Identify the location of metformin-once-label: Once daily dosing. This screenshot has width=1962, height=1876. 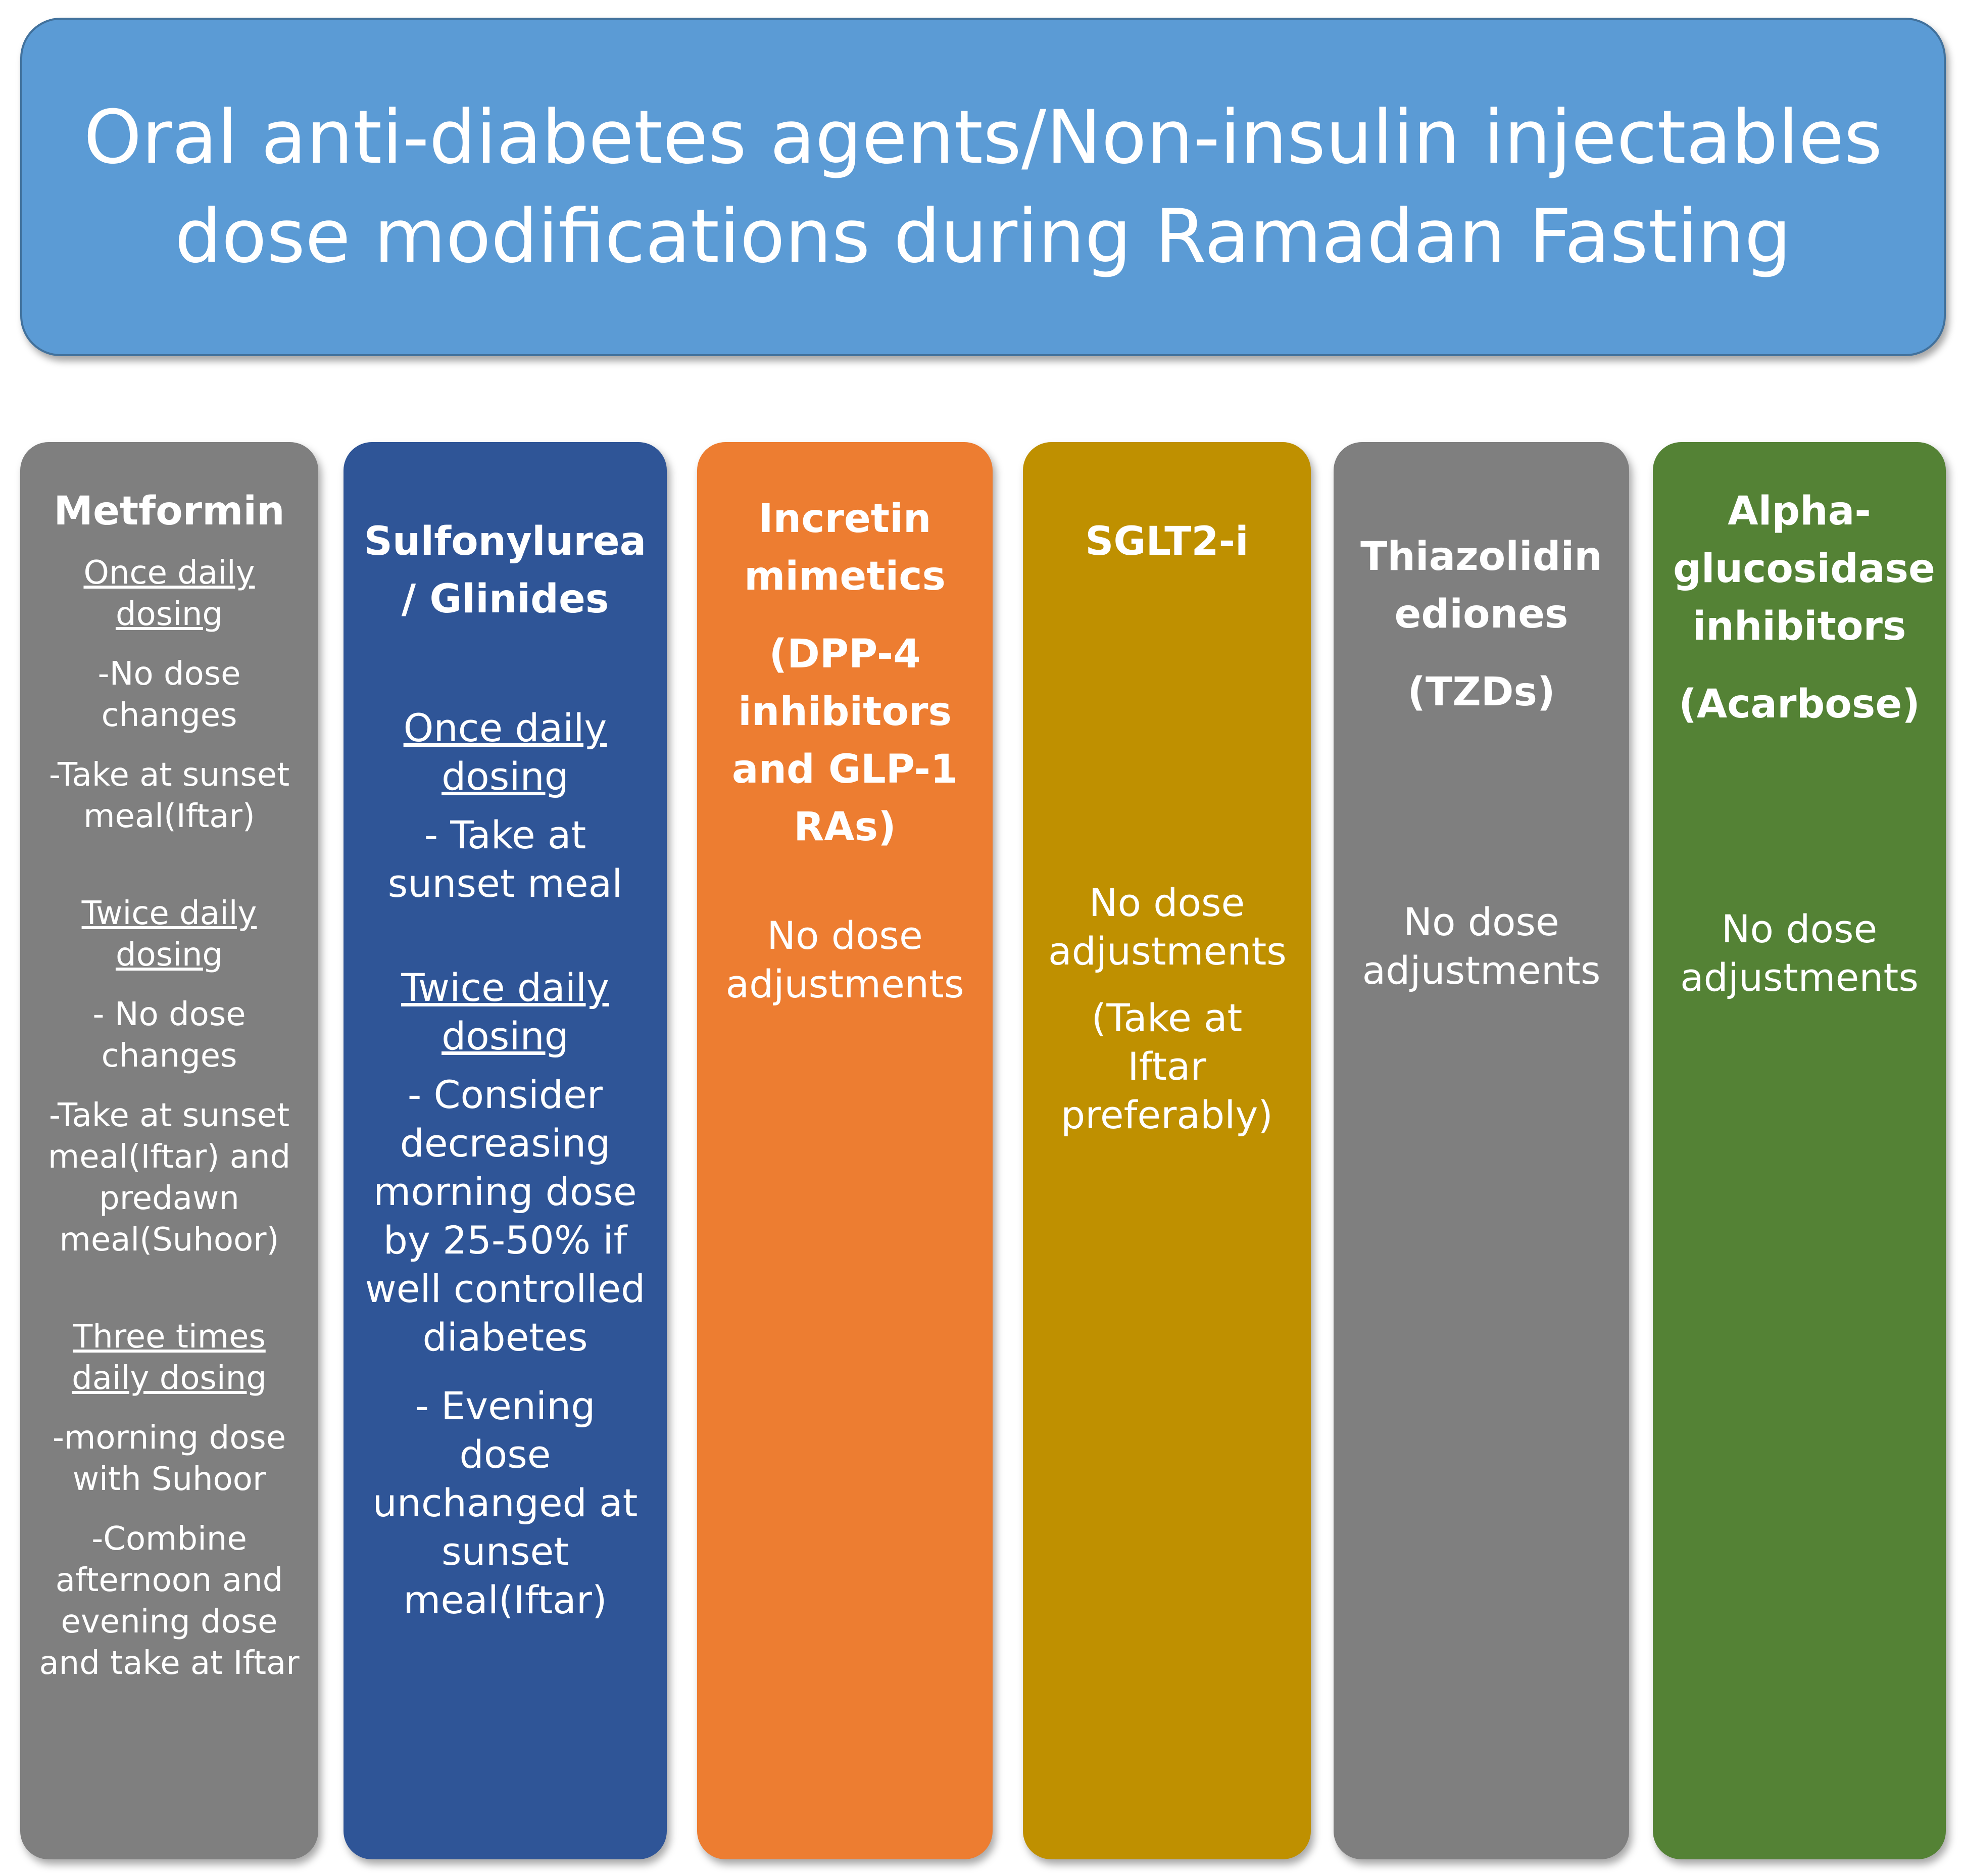
(169, 593).